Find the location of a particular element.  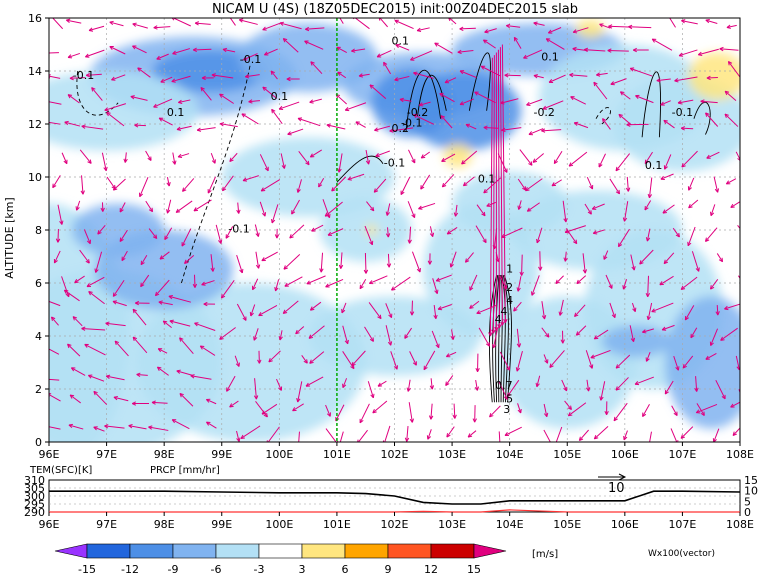

y-tick-label: 16 is located at coordinates (35, 18).